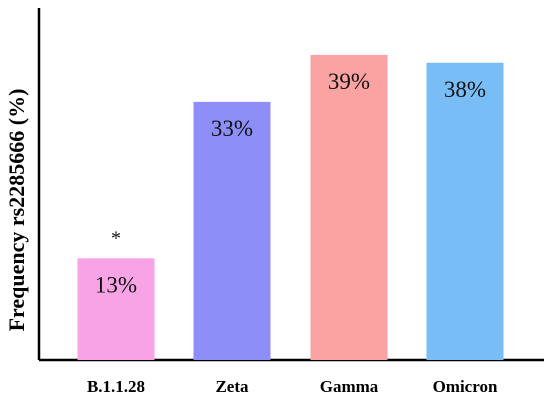  Describe the element at coordinates (349, 207) in the screenshot. I see `bar-gamma` at that location.